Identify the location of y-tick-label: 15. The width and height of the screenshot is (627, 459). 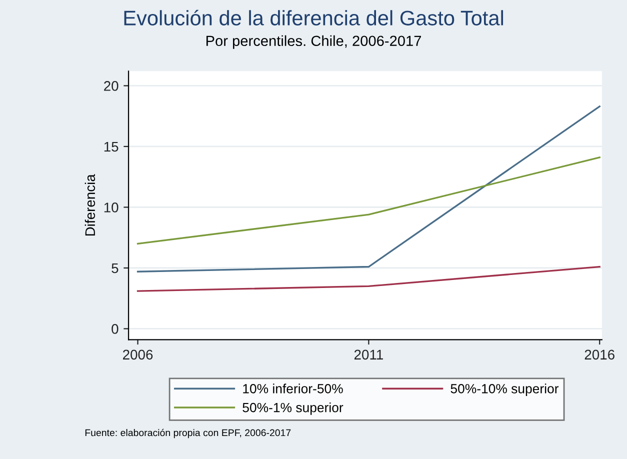
(111, 147).